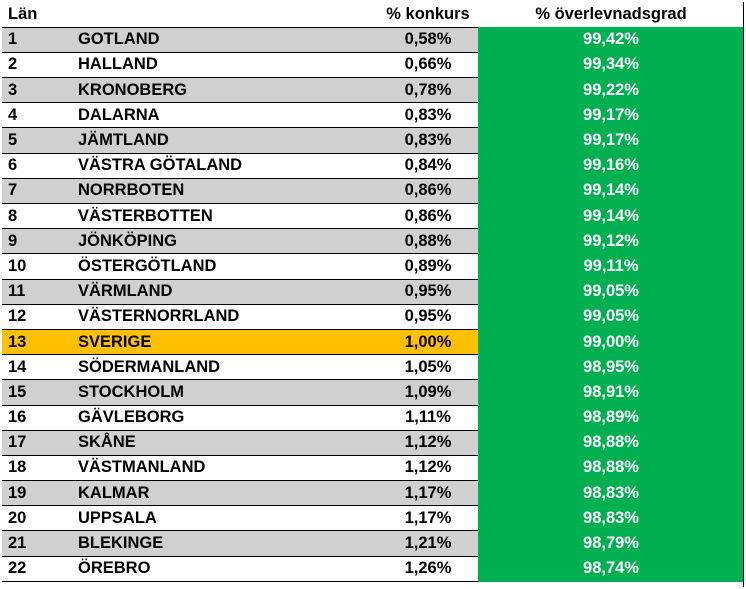 The width and height of the screenshot is (746, 589). Describe the element at coordinates (225, 190) in the screenshot. I see `county-name-cell: NORRBOTEN` at that location.